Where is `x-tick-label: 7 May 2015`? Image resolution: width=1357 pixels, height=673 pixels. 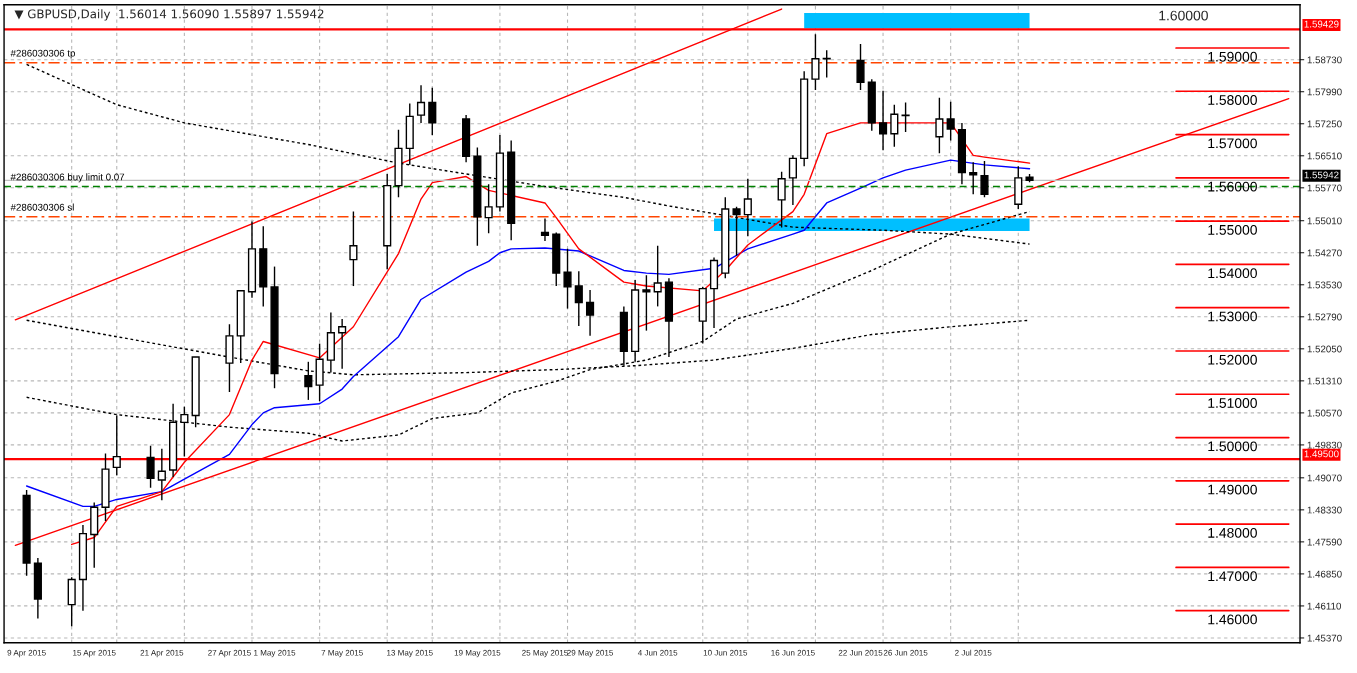
x-tick-label: 7 May 2015 is located at coordinates (342, 653).